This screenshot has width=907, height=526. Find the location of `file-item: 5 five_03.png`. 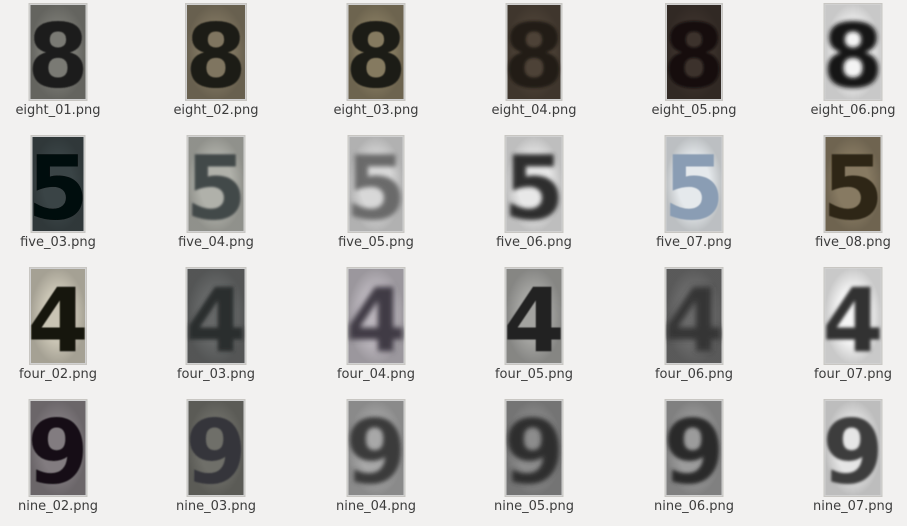

file-item: 5 five_03.png is located at coordinates (66, 197).